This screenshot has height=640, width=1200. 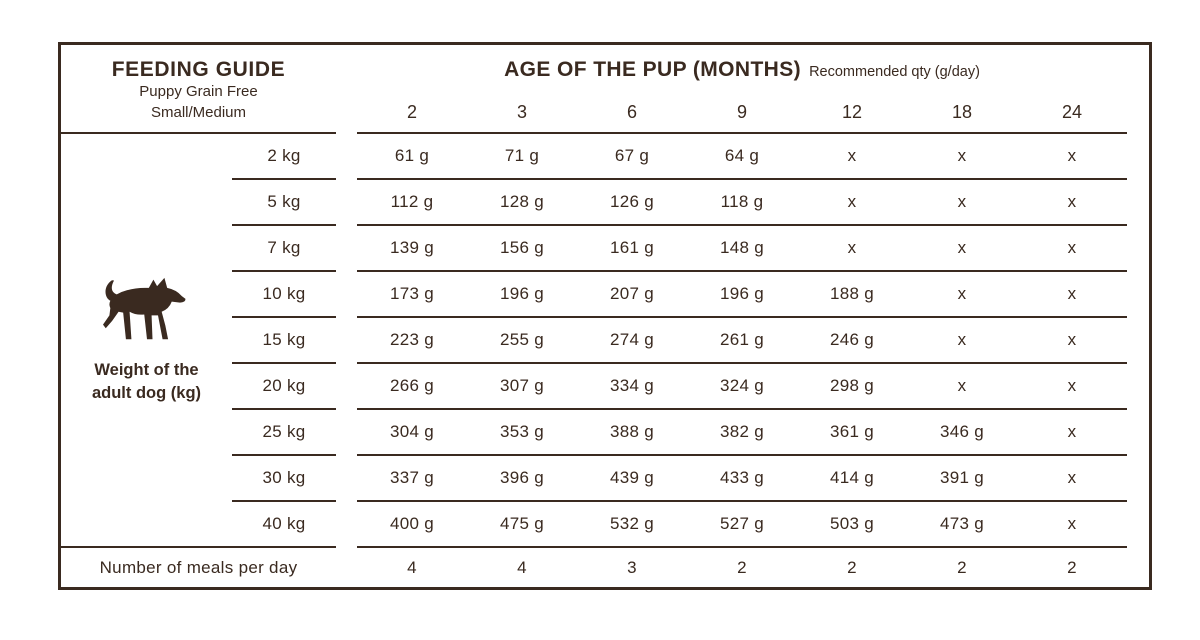 What do you see at coordinates (146, 382) in the screenshot?
I see `weight-caption: Weight of the adult dog (kg)` at bounding box center [146, 382].